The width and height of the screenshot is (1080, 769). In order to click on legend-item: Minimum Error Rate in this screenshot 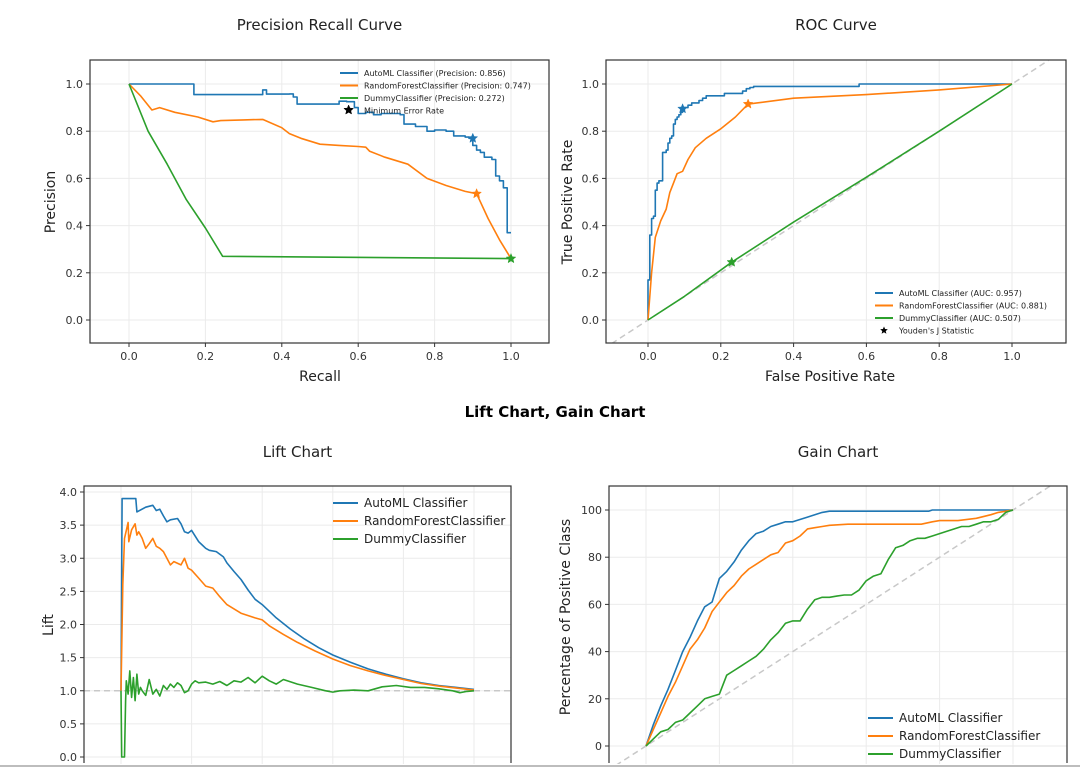, I will do `click(394, 110)`.